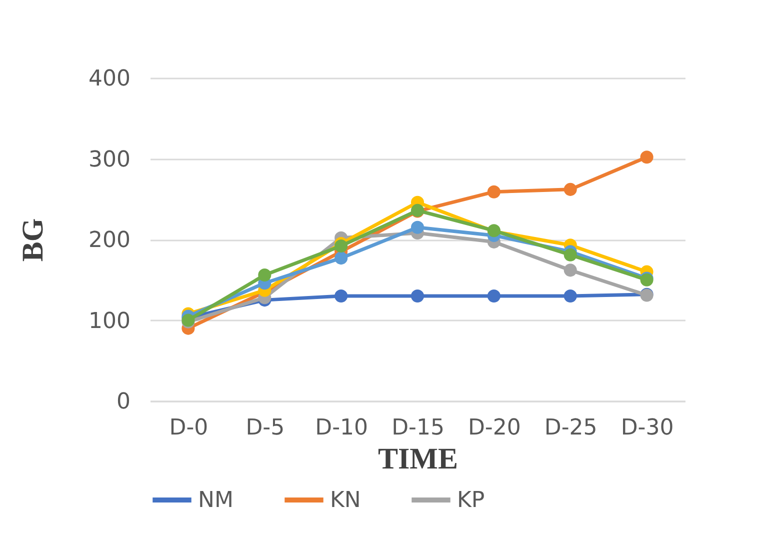 This screenshot has width=760, height=560. What do you see at coordinates (418, 428) in the screenshot?
I see `x-tick-label: D-15` at bounding box center [418, 428].